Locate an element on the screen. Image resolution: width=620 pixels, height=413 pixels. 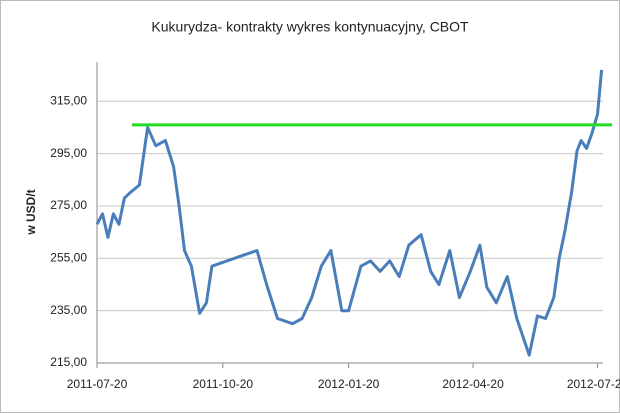
x-tick-label: 2011-07-20 is located at coordinates (97, 384).